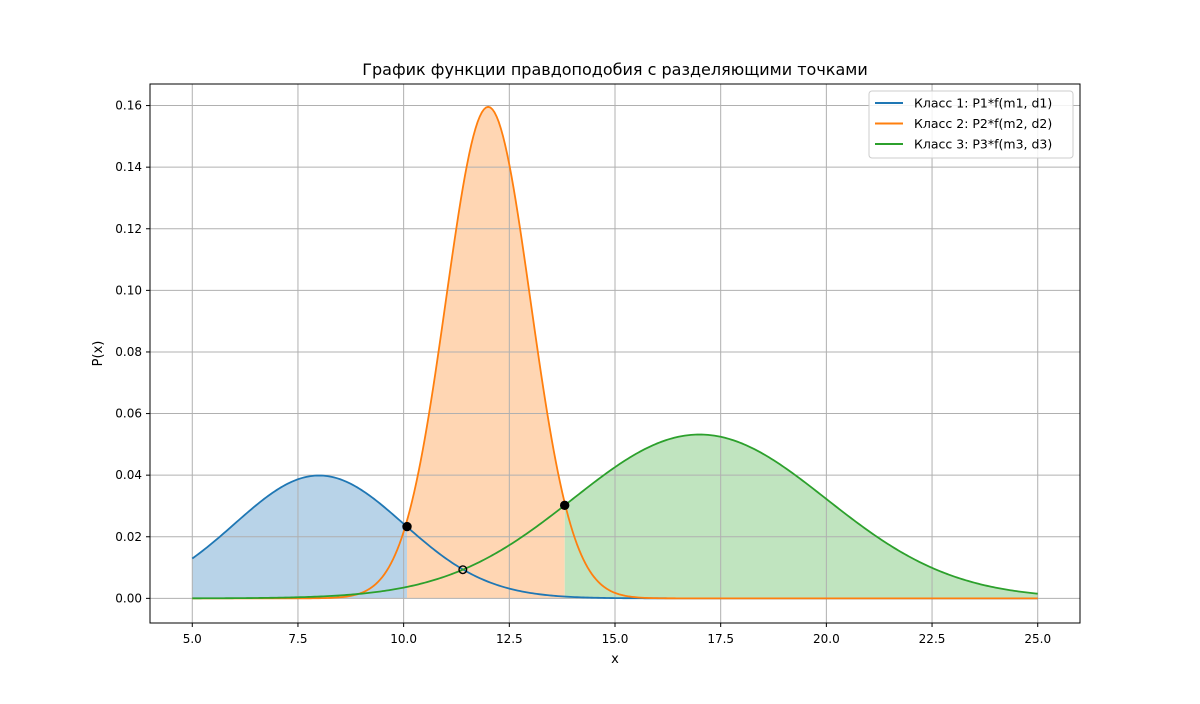  Describe the element at coordinates (128, 290) in the screenshot. I see `y-tick-label-5: 0.10` at that location.